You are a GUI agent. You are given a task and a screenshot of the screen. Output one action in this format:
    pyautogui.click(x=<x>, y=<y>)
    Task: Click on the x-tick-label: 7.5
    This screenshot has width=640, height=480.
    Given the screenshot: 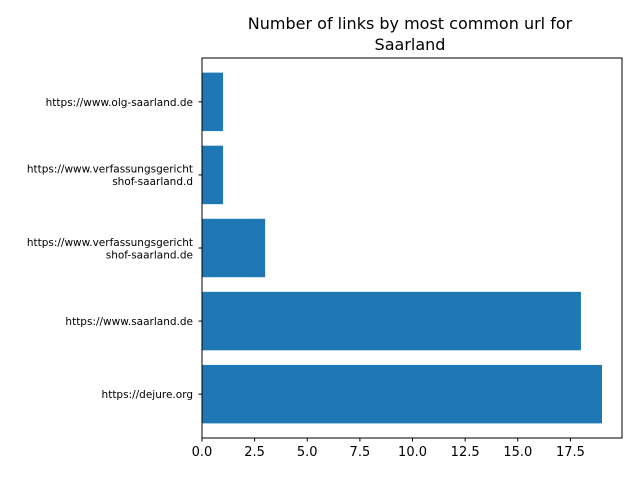 What is the action you would take?
    pyautogui.click(x=360, y=452)
    